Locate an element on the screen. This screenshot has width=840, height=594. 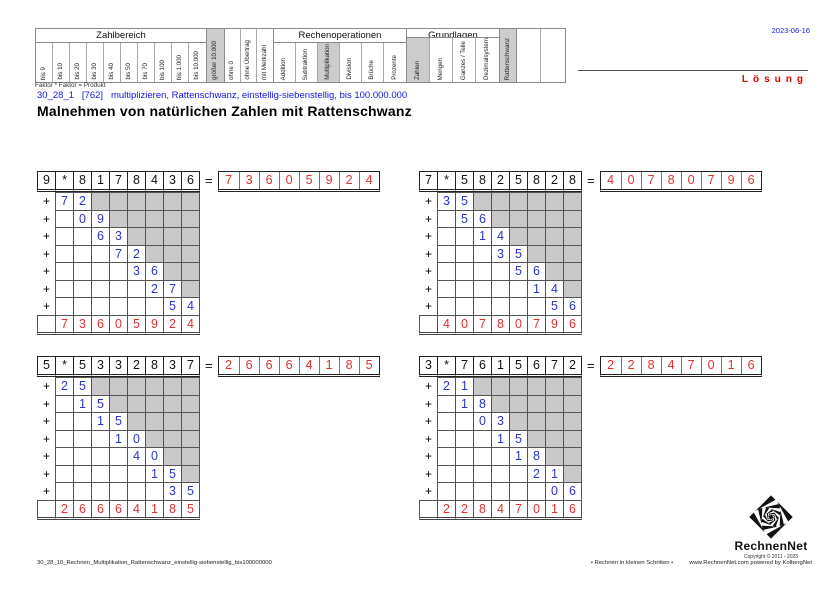
partial-row: +1 5 is located at coordinates (500, 438).